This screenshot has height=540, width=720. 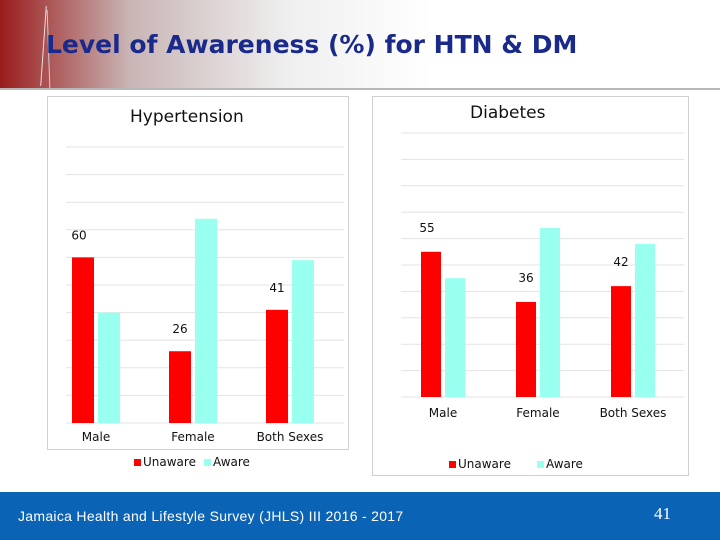 What do you see at coordinates (312, 44) in the screenshot?
I see `slide-title: Level of Awareness (%) for HTN & DM` at bounding box center [312, 44].